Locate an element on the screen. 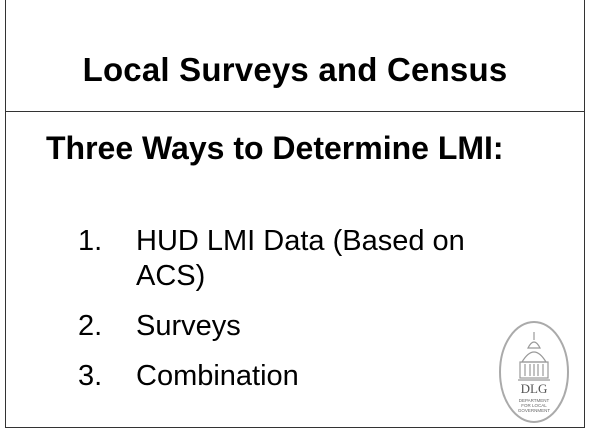 This screenshot has width=592, height=444. item-text: Surveys is located at coordinates (188, 326).